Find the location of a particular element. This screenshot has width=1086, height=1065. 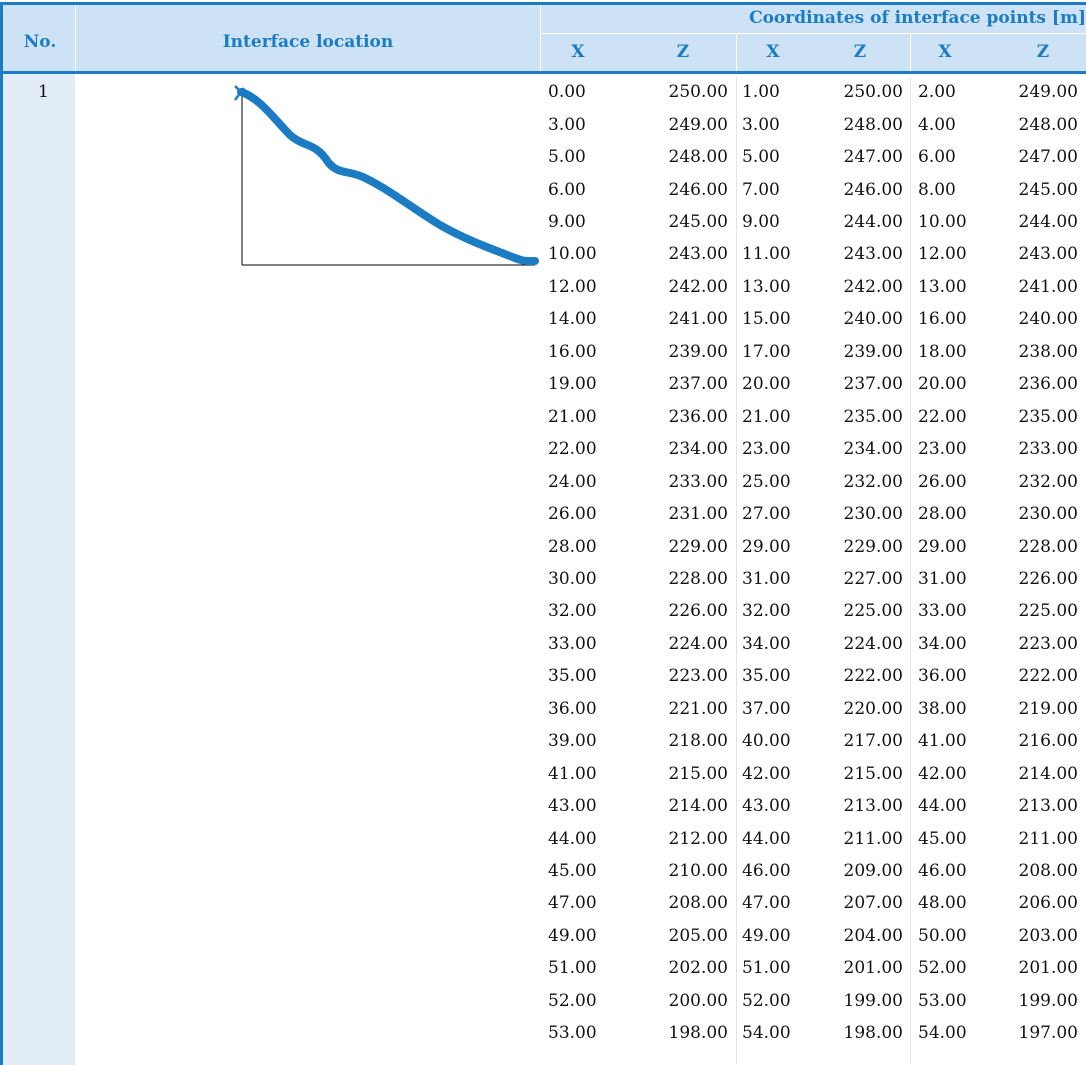

header-location: Interface location is located at coordinates (308, 42).